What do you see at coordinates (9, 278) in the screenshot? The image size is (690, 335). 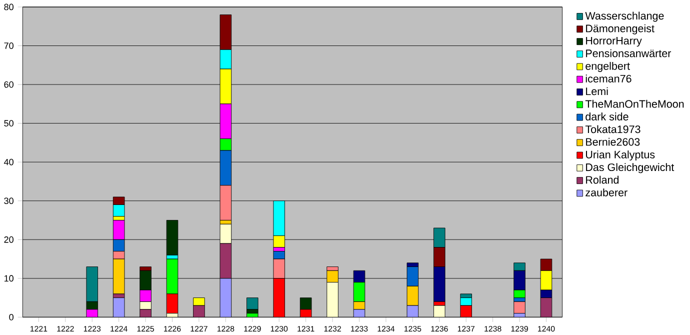 I see `y-tick-label: 10` at bounding box center [9, 278].